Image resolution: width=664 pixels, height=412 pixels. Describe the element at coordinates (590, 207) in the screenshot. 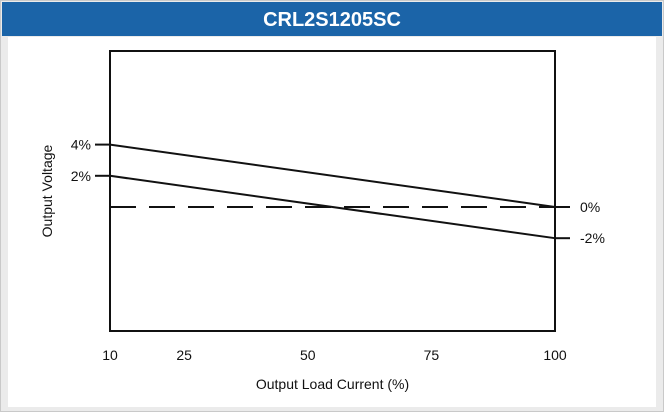

I see `y-tick-label-right-0: 0%` at that location.